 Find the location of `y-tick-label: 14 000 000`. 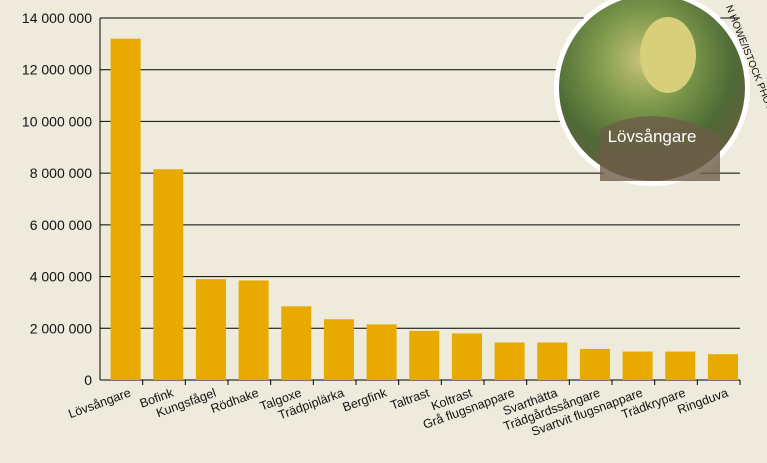

y-tick-label: 14 000 000 is located at coordinates (57, 18).